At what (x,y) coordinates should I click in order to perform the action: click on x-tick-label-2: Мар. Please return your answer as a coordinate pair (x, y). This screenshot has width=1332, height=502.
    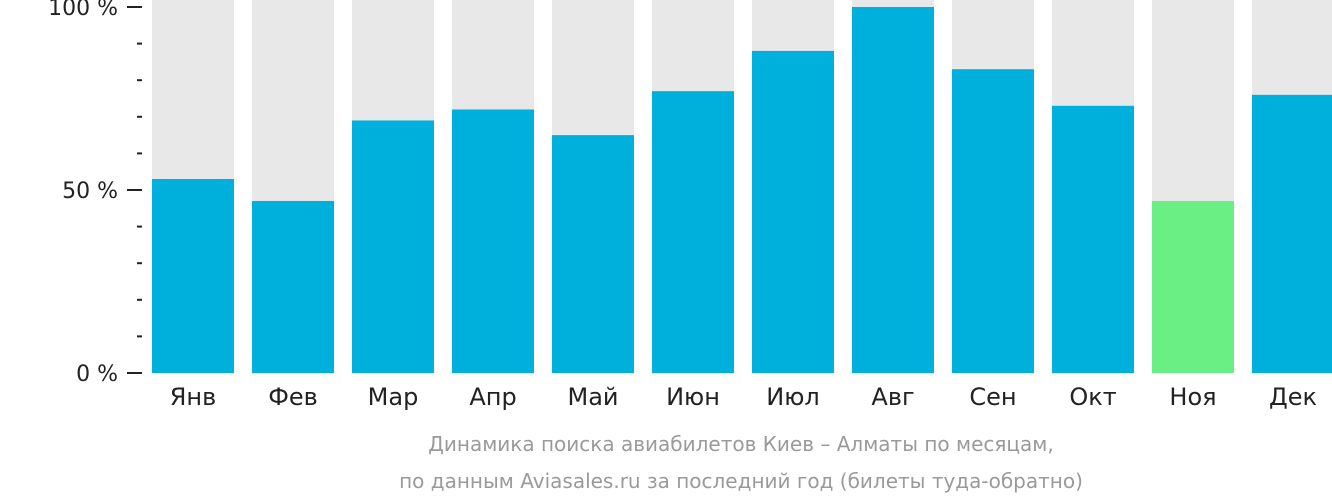
    Looking at the image, I should click on (393, 397).